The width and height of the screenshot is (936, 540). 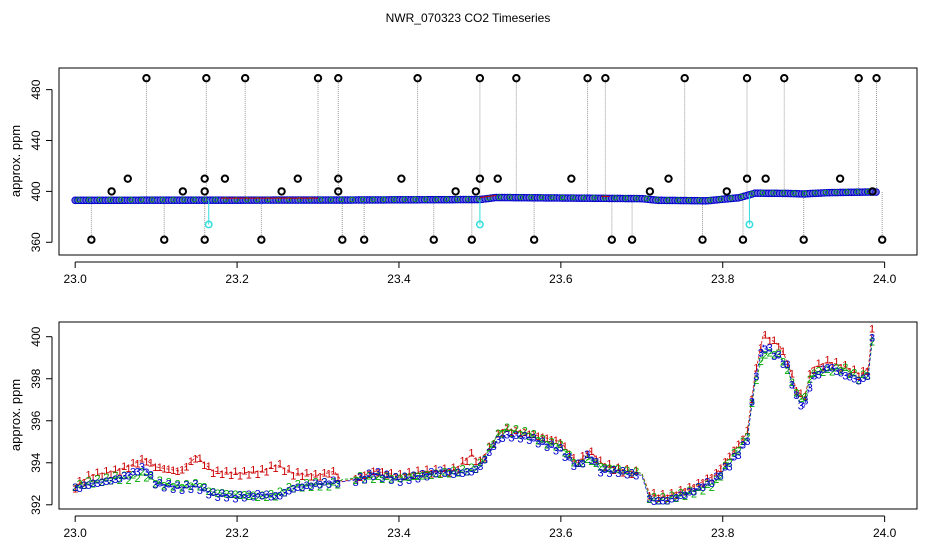 What do you see at coordinates (885, 279) in the screenshot?
I see `top-x-tick-label: 24.0` at bounding box center [885, 279].